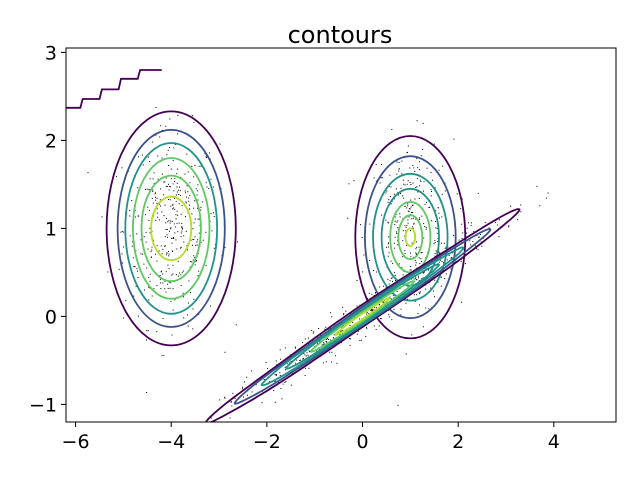  Describe the element at coordinates (554, 442) in the screenshot. I see `x-tick-label-5: 4` at that location.